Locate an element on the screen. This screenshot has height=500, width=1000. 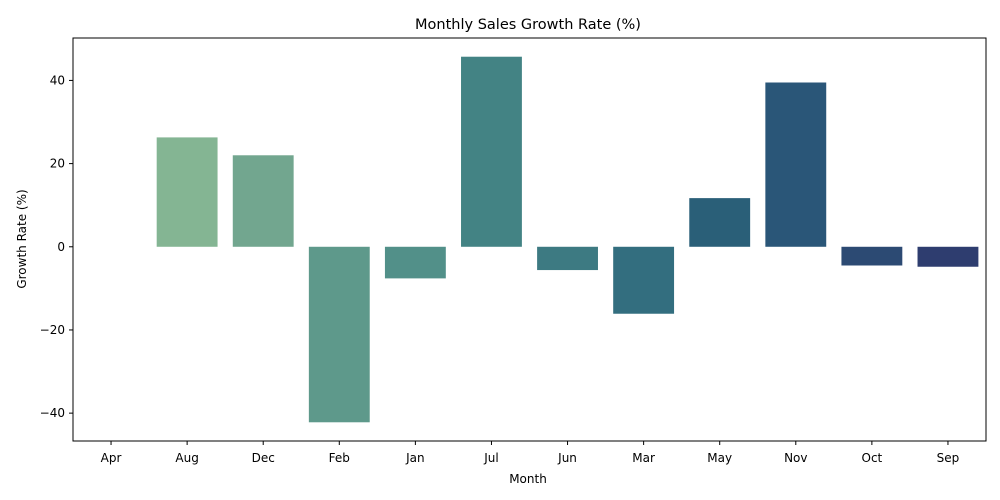
chart-title: Monthly Sales Growth Rate (%) is located at coordinates (528, 25).